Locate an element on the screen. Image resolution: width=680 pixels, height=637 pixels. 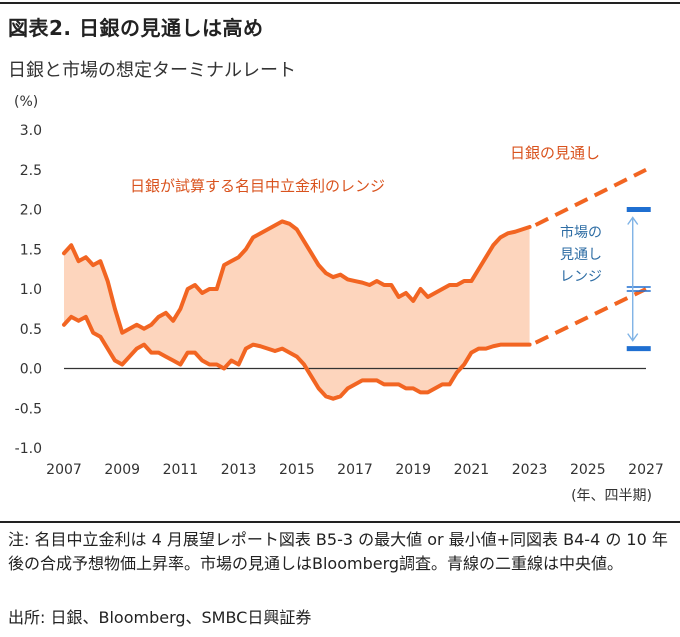
mid-rule is located at coordinates (340, 522).